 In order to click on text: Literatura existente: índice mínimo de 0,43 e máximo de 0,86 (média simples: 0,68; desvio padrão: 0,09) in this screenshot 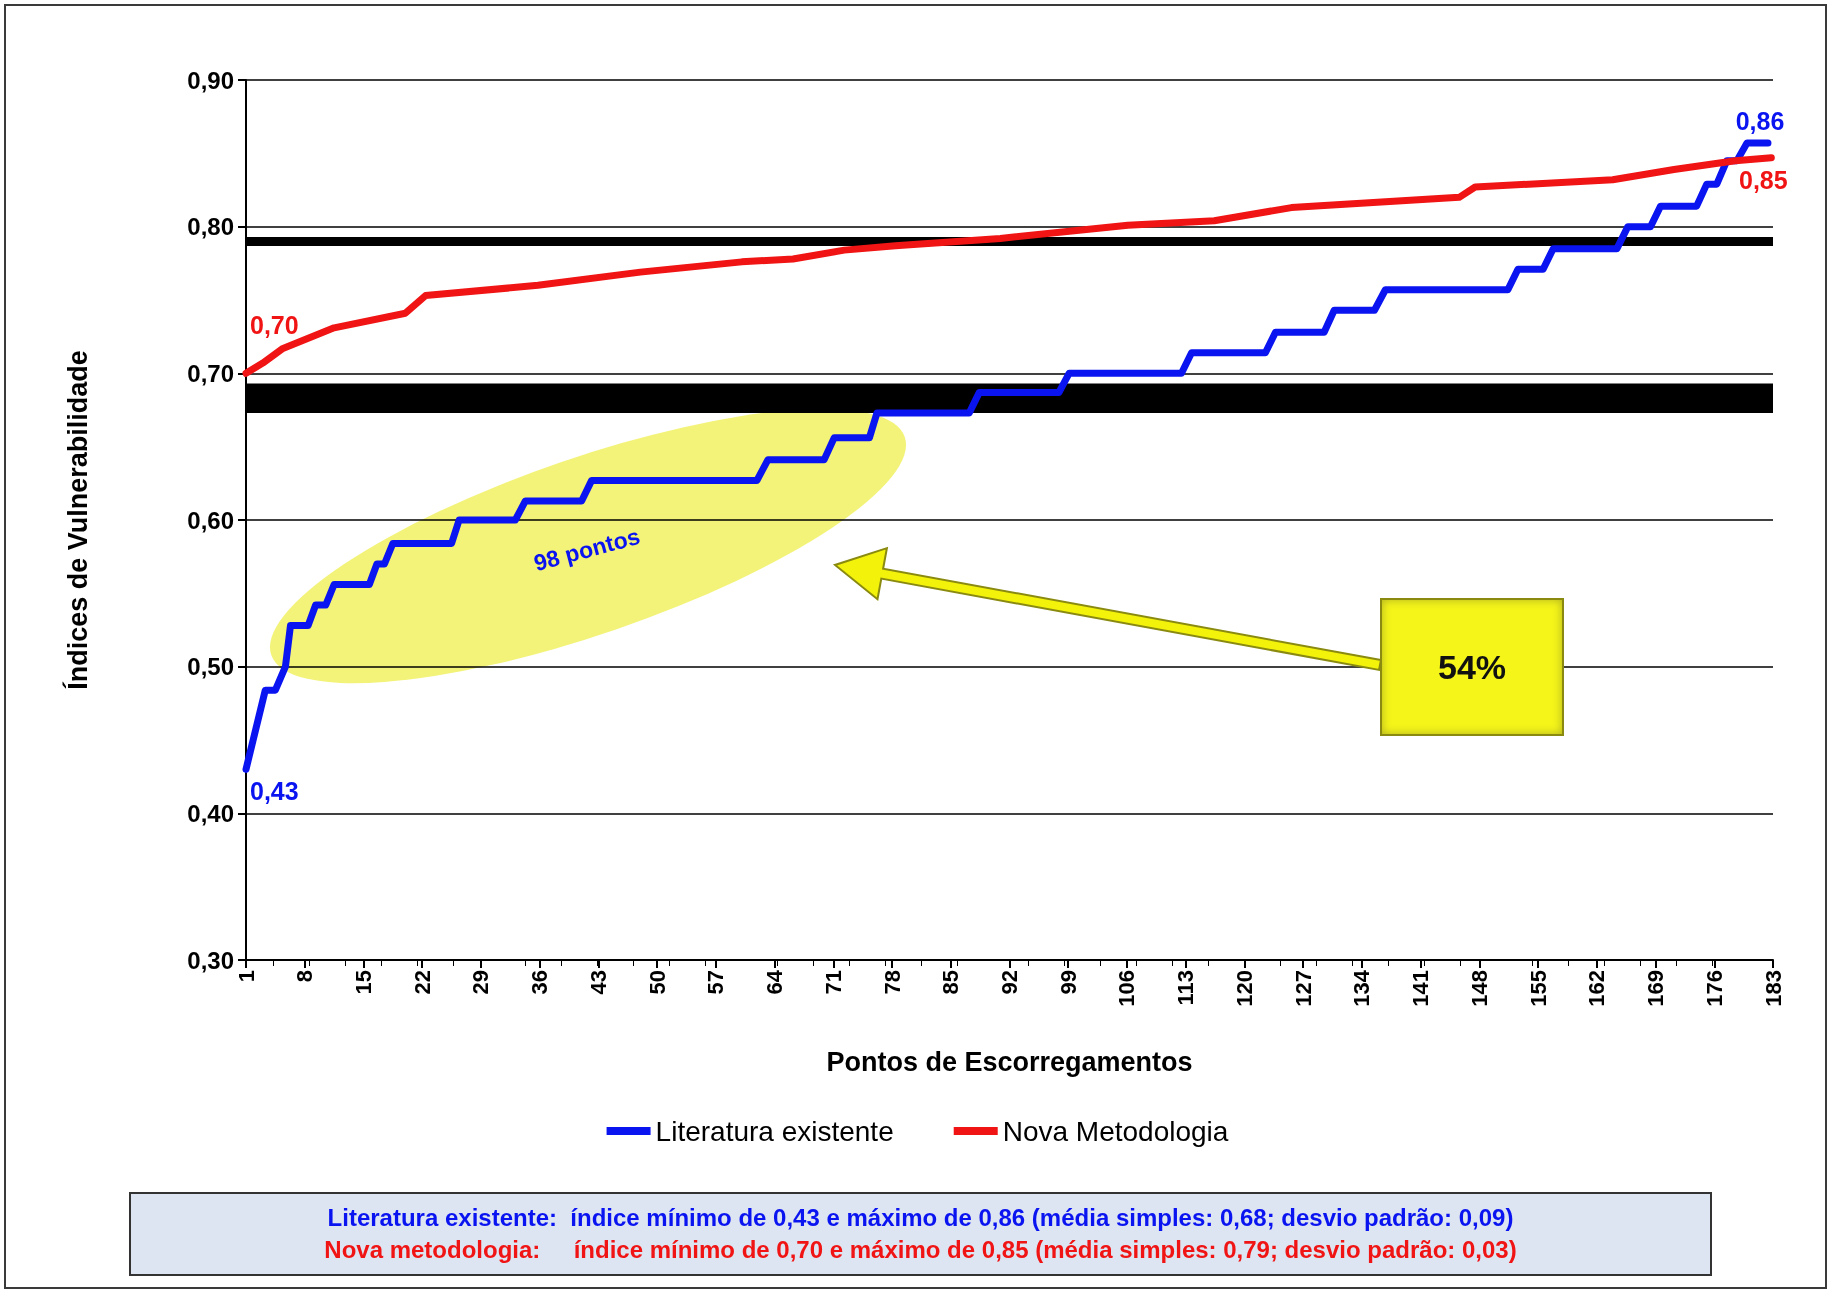, I will do `click(920, 1218)`.